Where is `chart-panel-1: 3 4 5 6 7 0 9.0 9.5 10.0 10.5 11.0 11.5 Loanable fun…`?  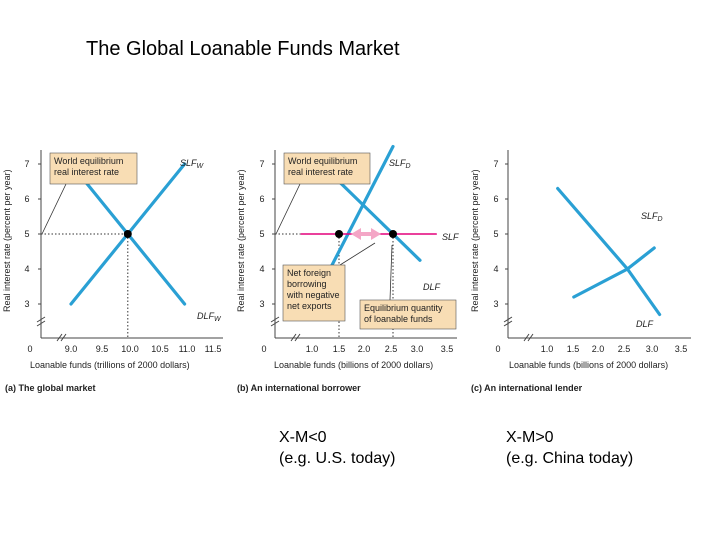 chart-panel-1: 3 4 5 6 7 0 9.0 9.5 10.0 10.5 11.0 11.5 Loanable fun… is located at coordinates (112, 271).